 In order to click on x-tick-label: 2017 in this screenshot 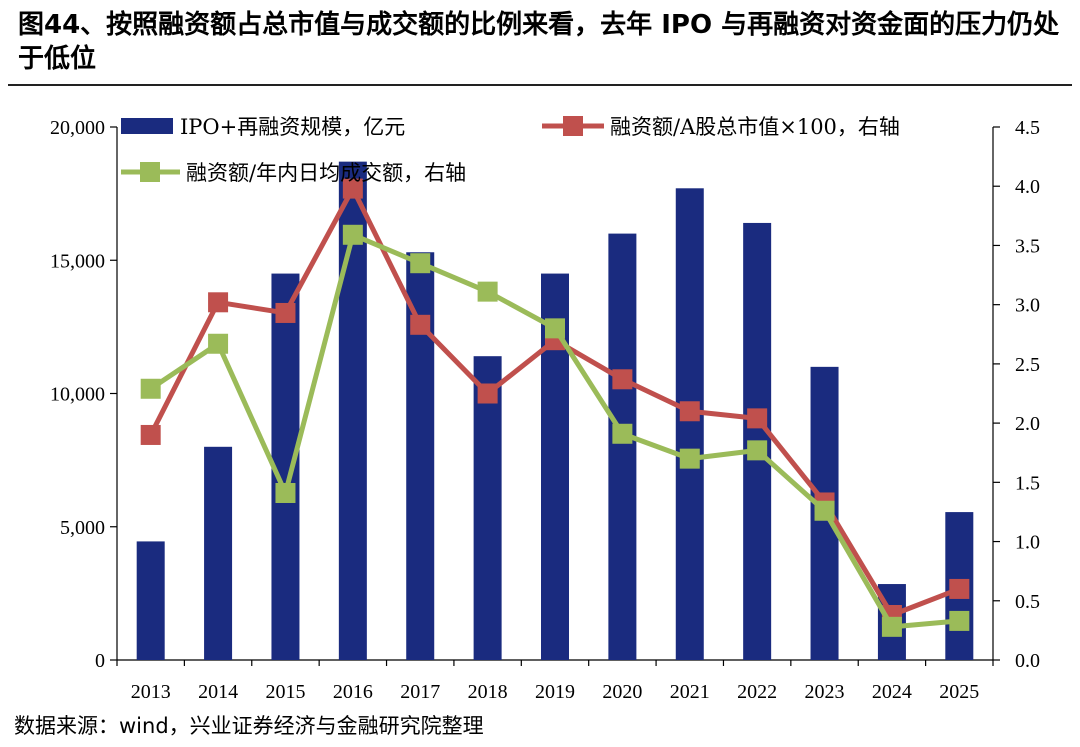, I will do `click(420, 692)`.